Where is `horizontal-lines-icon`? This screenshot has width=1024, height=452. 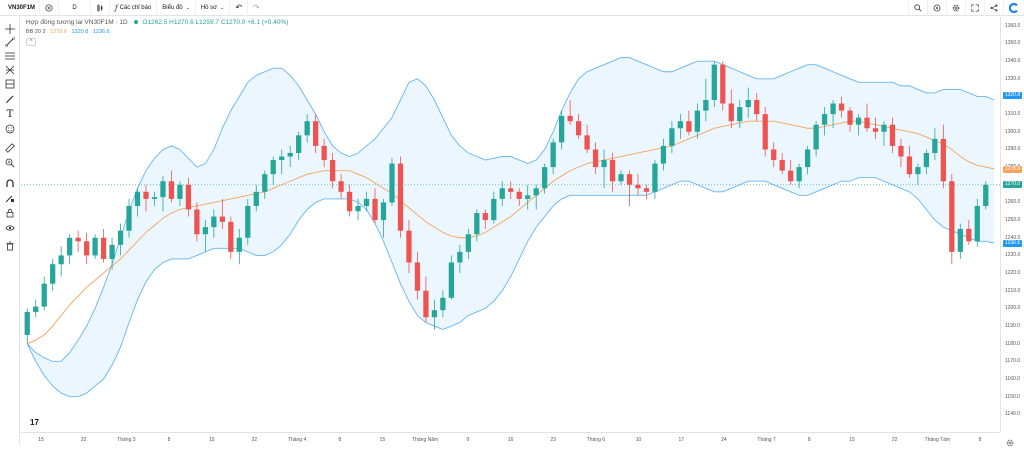
horizontal-lines-icon is located at coordinates (10, 56).